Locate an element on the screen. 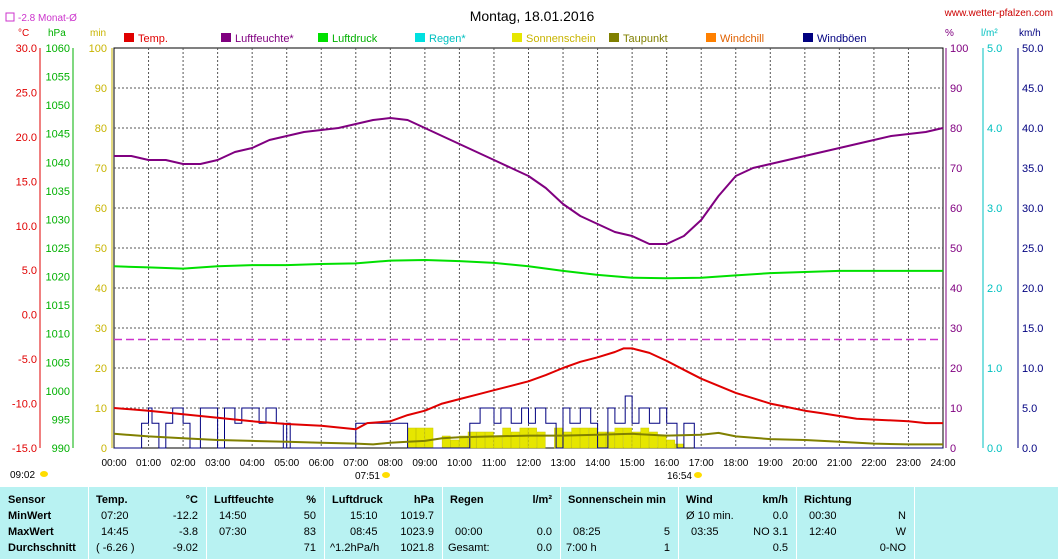 Image resolution: width=1058 pixels, height=559 pixels. stats-header-wind: Wind is located at coordinates (699, 500).